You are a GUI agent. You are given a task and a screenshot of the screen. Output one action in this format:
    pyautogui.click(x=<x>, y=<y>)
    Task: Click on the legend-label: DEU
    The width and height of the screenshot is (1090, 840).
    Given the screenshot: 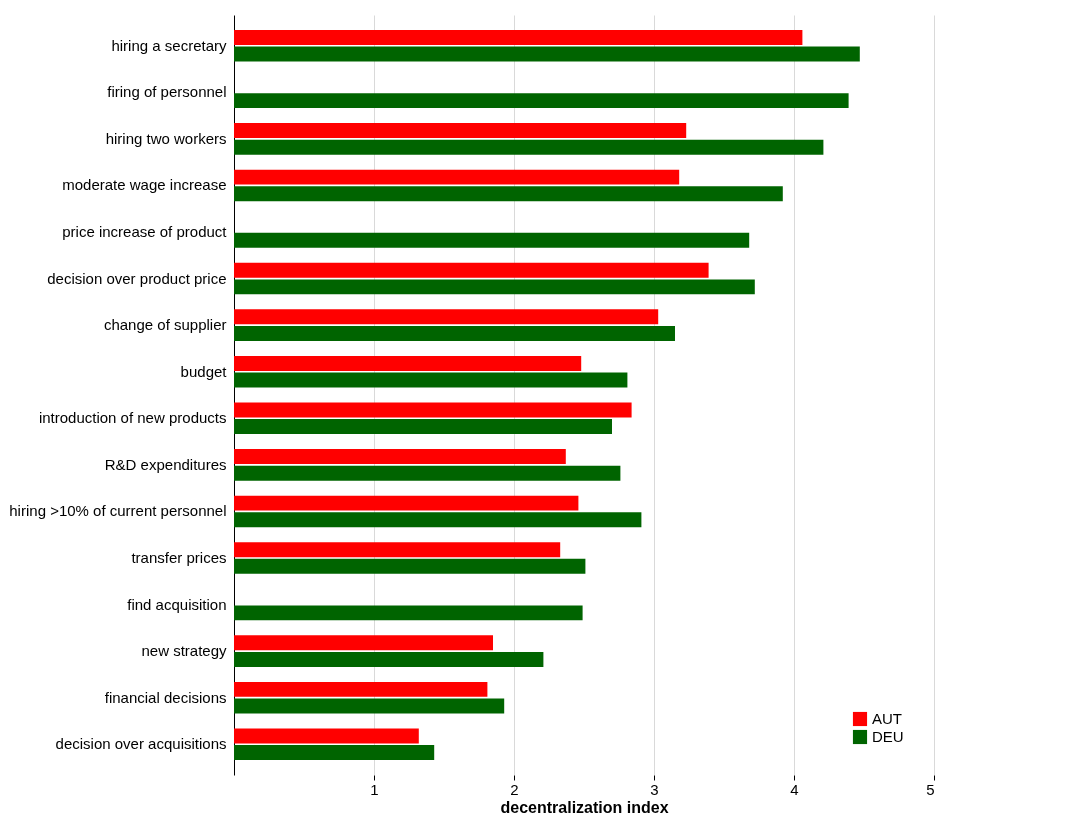 What is the action you would take?
    pyautogui.click(x=888, y=736)
    